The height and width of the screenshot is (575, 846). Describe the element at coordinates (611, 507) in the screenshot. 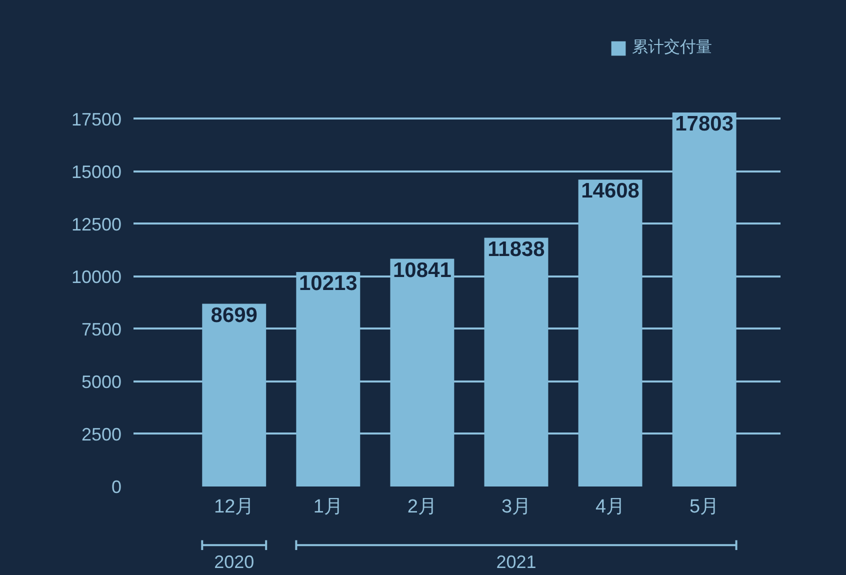

I see `x-tick-label: 4月` at that location.